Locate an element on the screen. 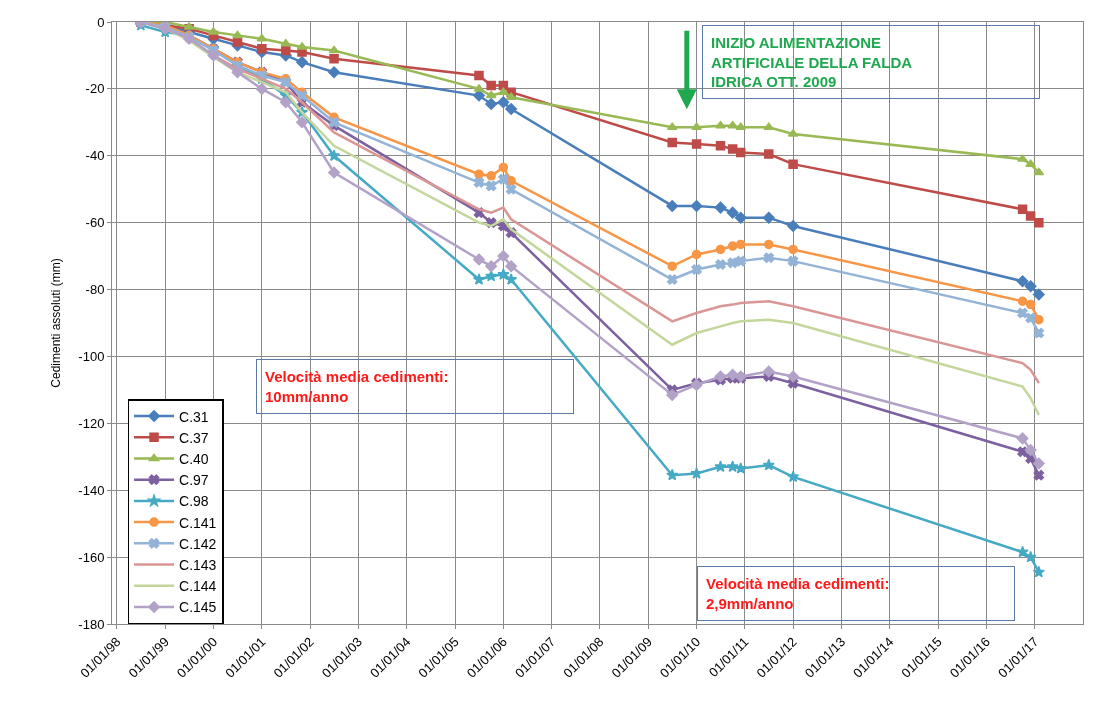 This screenshot has height=701, width=1109. y-tick-label: -40 is located at coordinates (95, 156).